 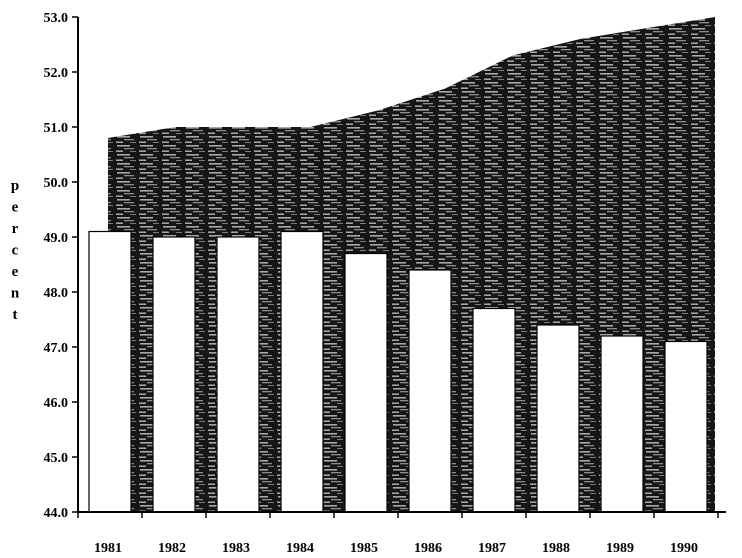 What do you see at coordinates (174, 374) in the screenshot?
I see `bar-1982` at bounding box center [174, 374].